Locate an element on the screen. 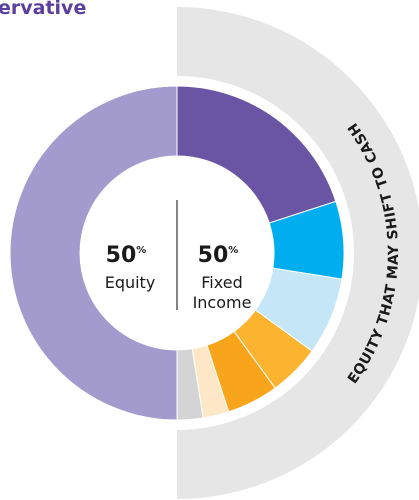 The image size is (419, 500). summary-name: Income is located at coordinates (222, 302).